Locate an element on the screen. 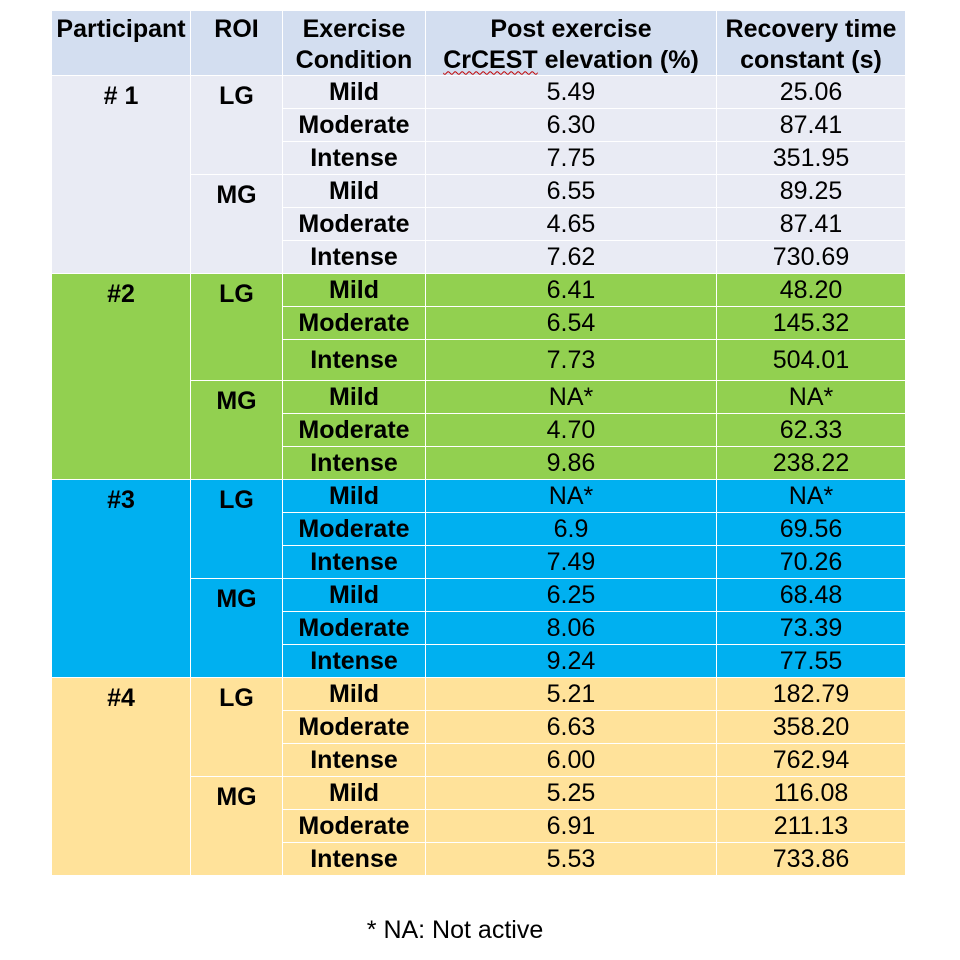 This screenshot has height=960, width=960. elevation-cell: 6.30 is located at coordinates (571, 125).